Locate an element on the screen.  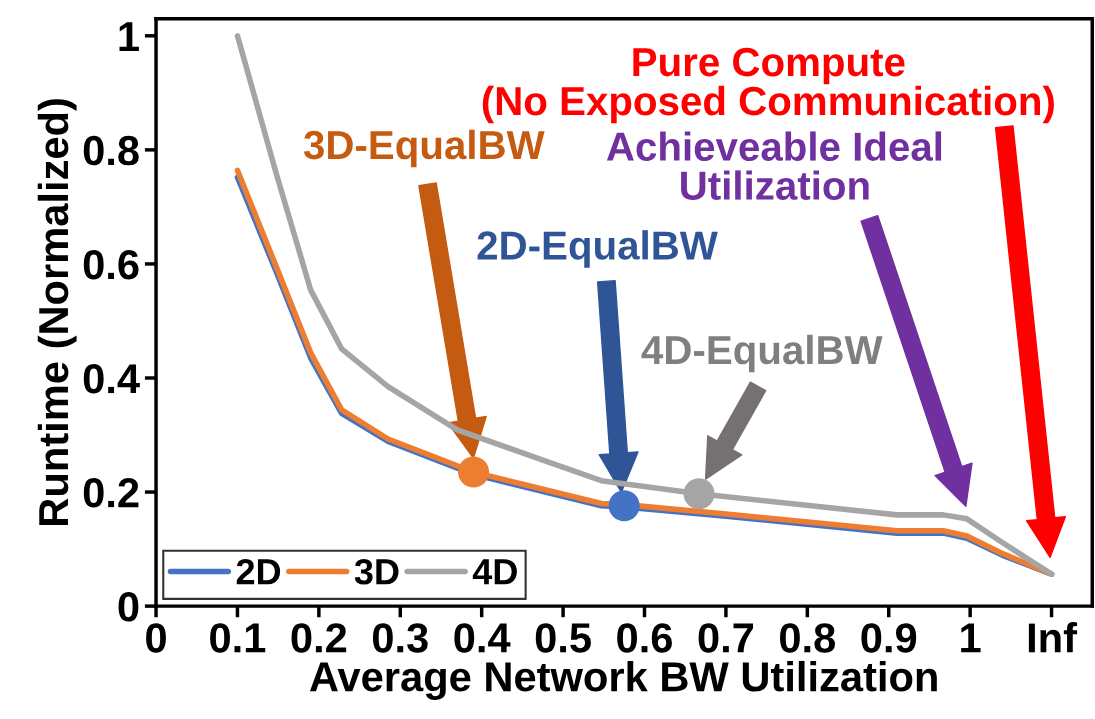
y-axis-title: Runtime (Normalized) is located at coordinates (57, 312).